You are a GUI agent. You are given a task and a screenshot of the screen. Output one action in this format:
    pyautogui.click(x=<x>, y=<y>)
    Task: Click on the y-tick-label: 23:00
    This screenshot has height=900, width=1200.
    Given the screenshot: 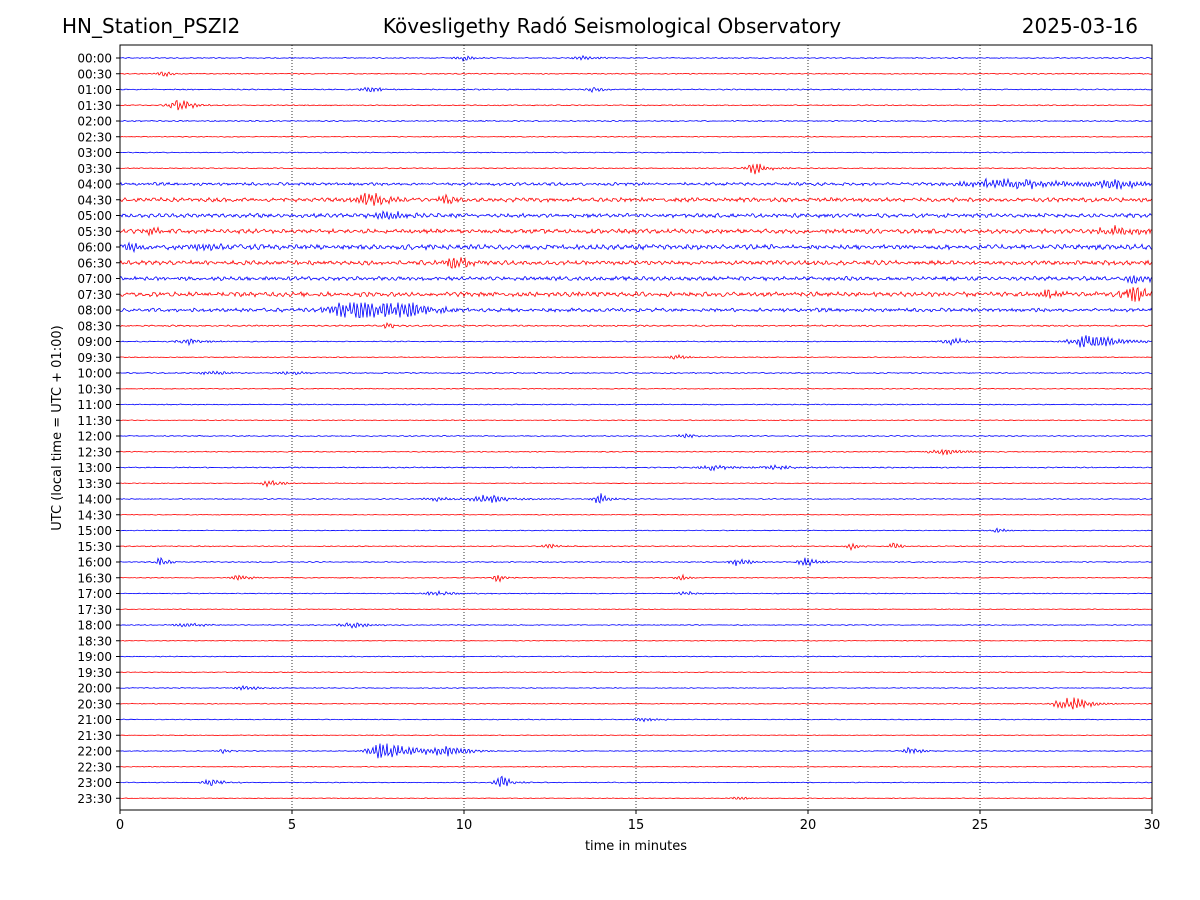 What is the action you would take?
    pyautogui.click(x=94, y=783)
    